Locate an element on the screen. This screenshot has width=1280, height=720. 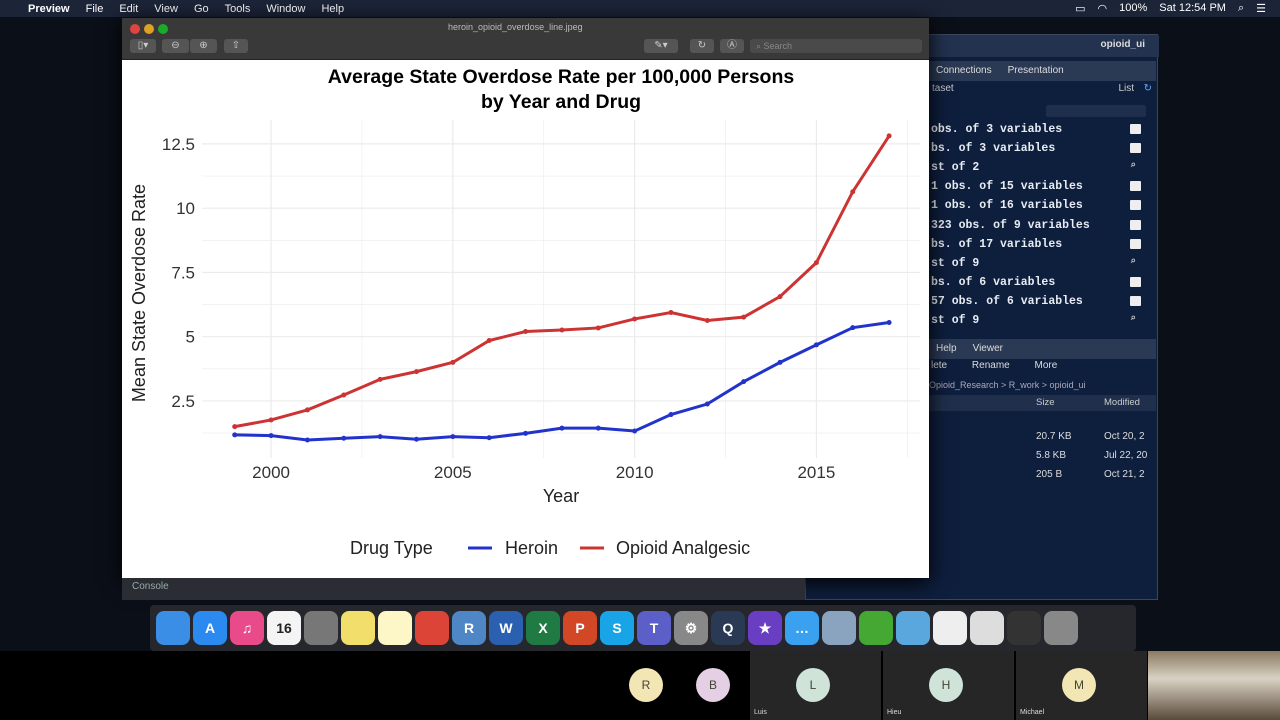
menu-help: Help is located at coordinates (333, 8).